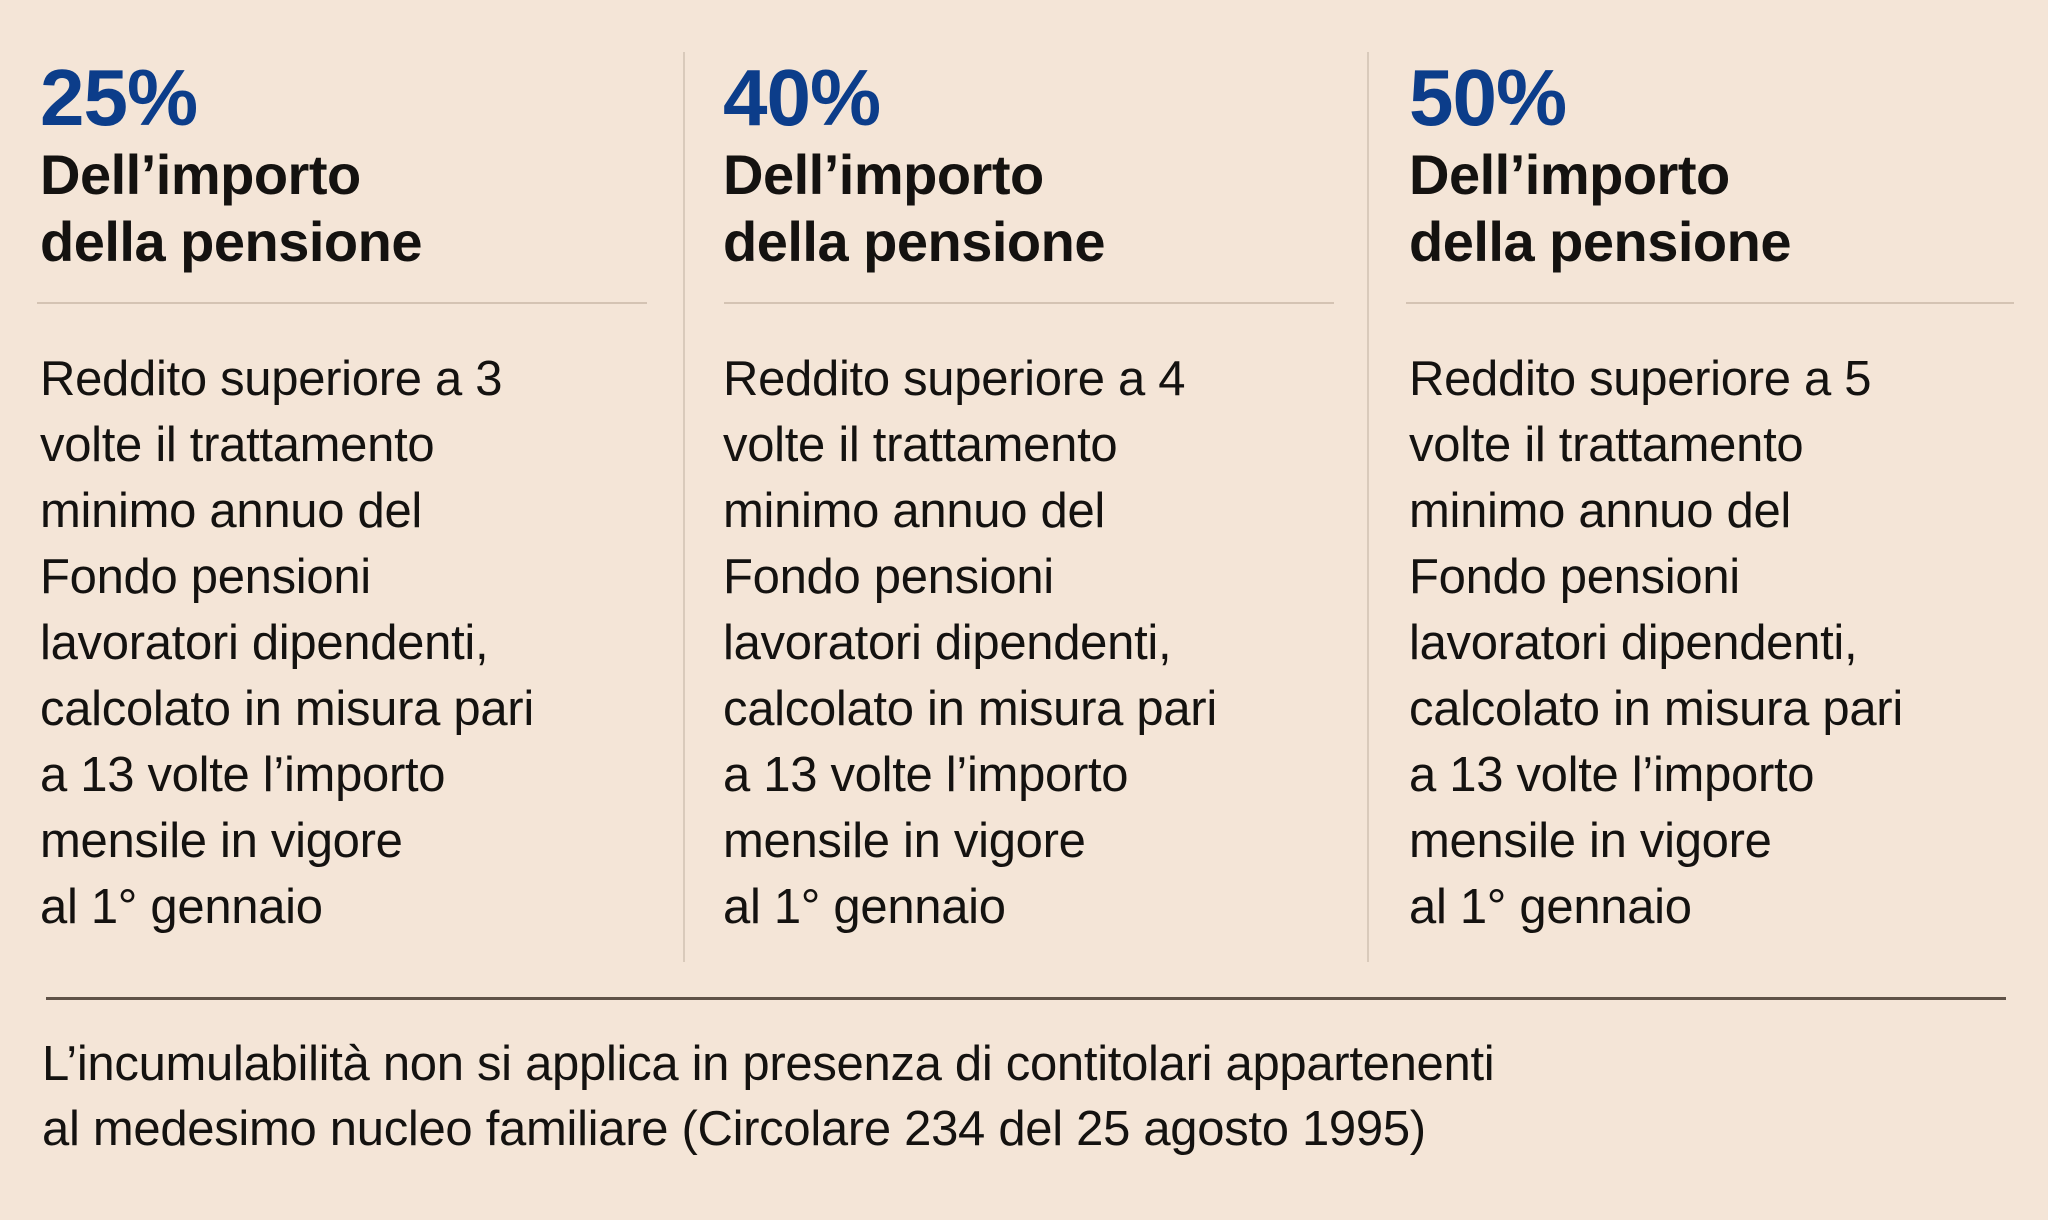  I want to click on percent-value: 50%, so click(1488, 97).